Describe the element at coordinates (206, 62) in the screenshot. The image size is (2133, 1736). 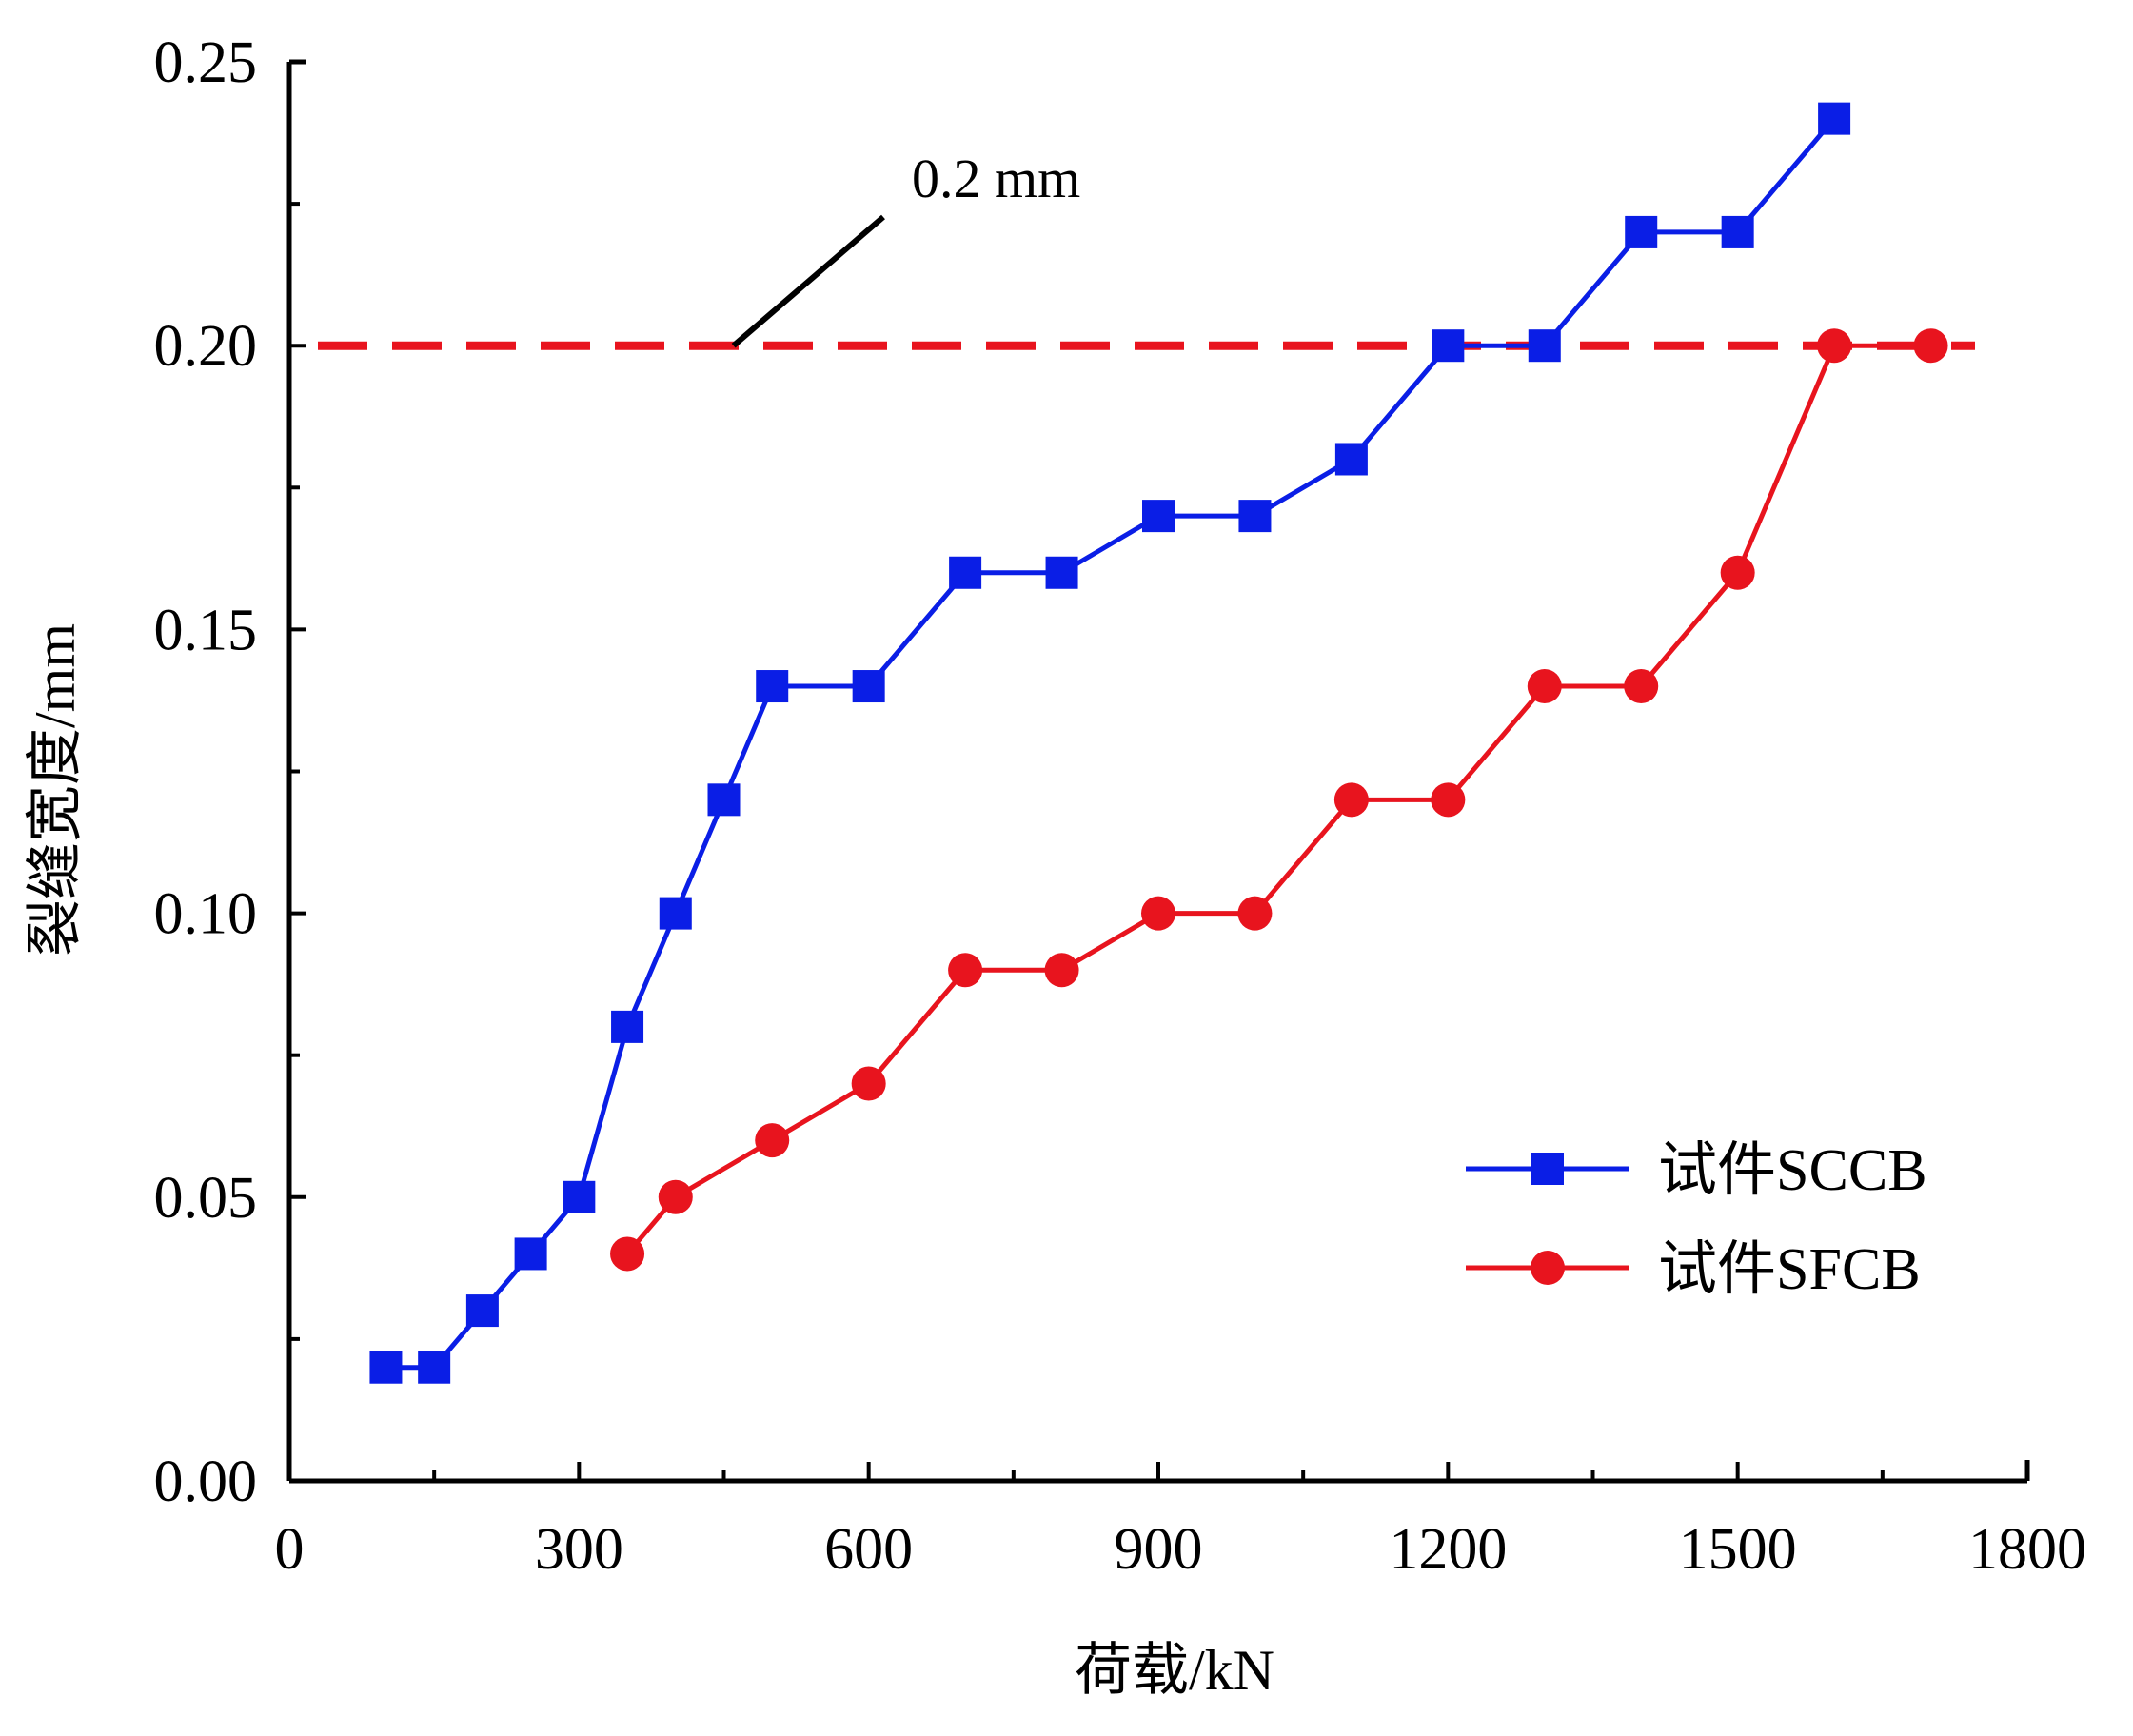
I see `y-tick-label: 0.25` at that location.